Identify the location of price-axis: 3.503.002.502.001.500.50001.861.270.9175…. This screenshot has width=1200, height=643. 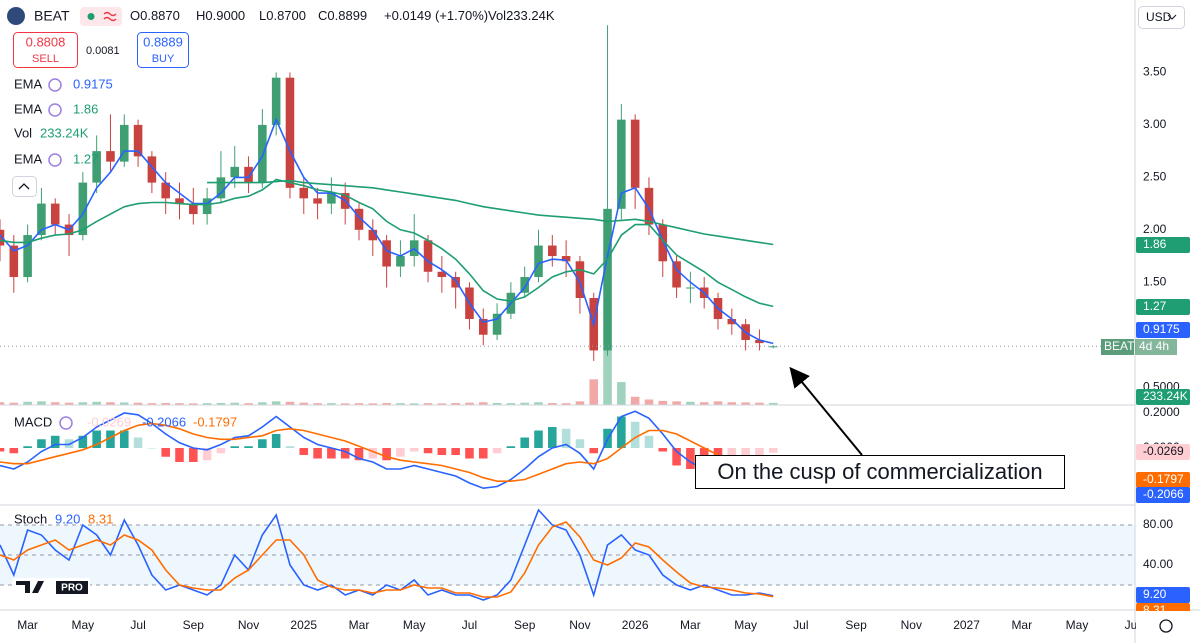
(1145, 342).